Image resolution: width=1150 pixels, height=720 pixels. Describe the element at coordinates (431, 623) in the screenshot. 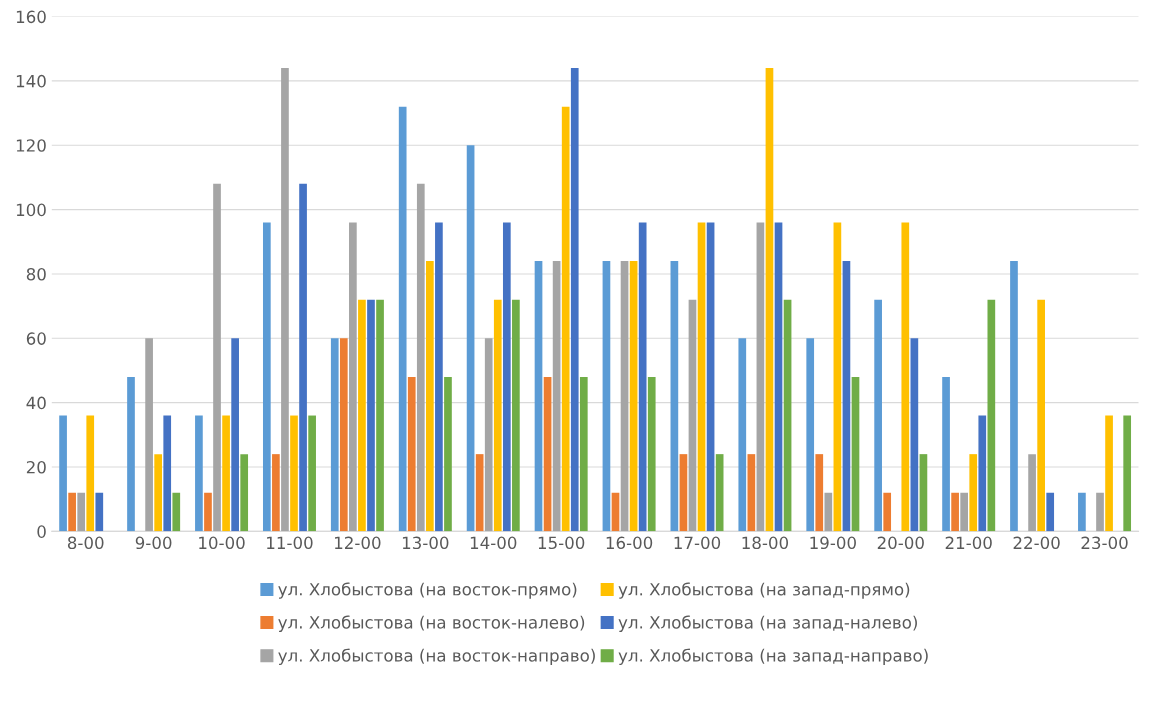

I see `legend-label: ул. Хлобыстова (на восток-налево)` at that location.